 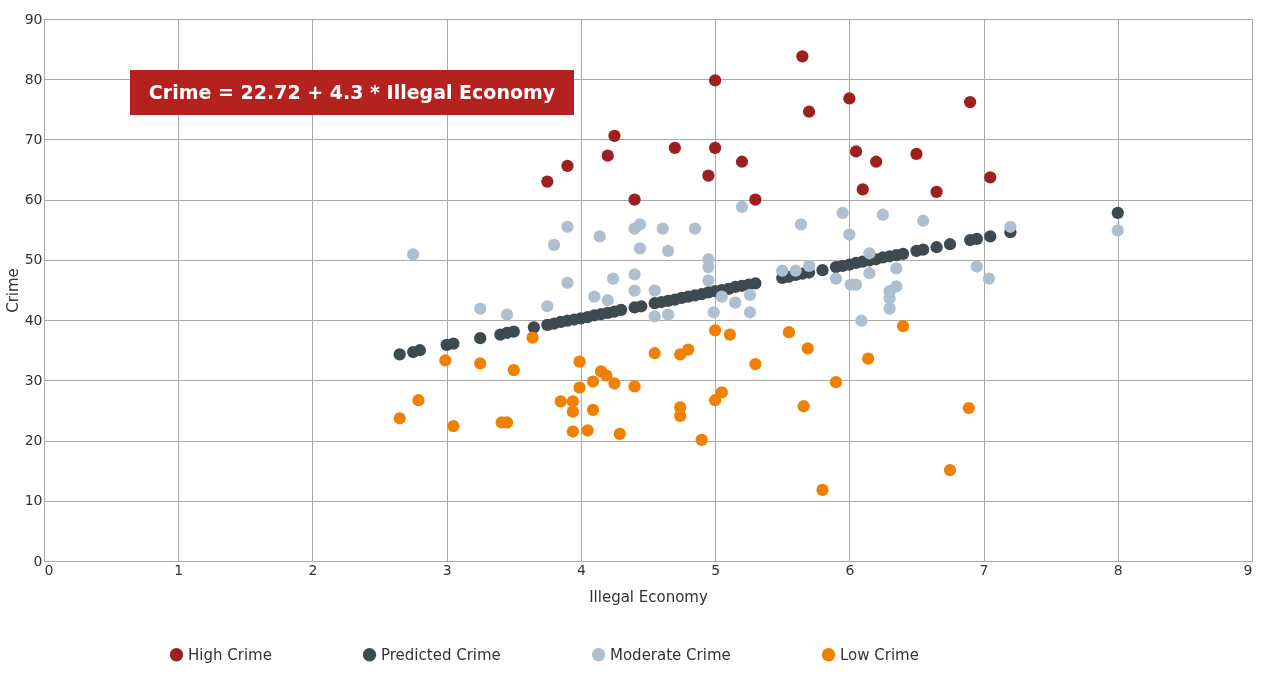 I want to click on x-tick-label: 7, so click(x=984, y=569).